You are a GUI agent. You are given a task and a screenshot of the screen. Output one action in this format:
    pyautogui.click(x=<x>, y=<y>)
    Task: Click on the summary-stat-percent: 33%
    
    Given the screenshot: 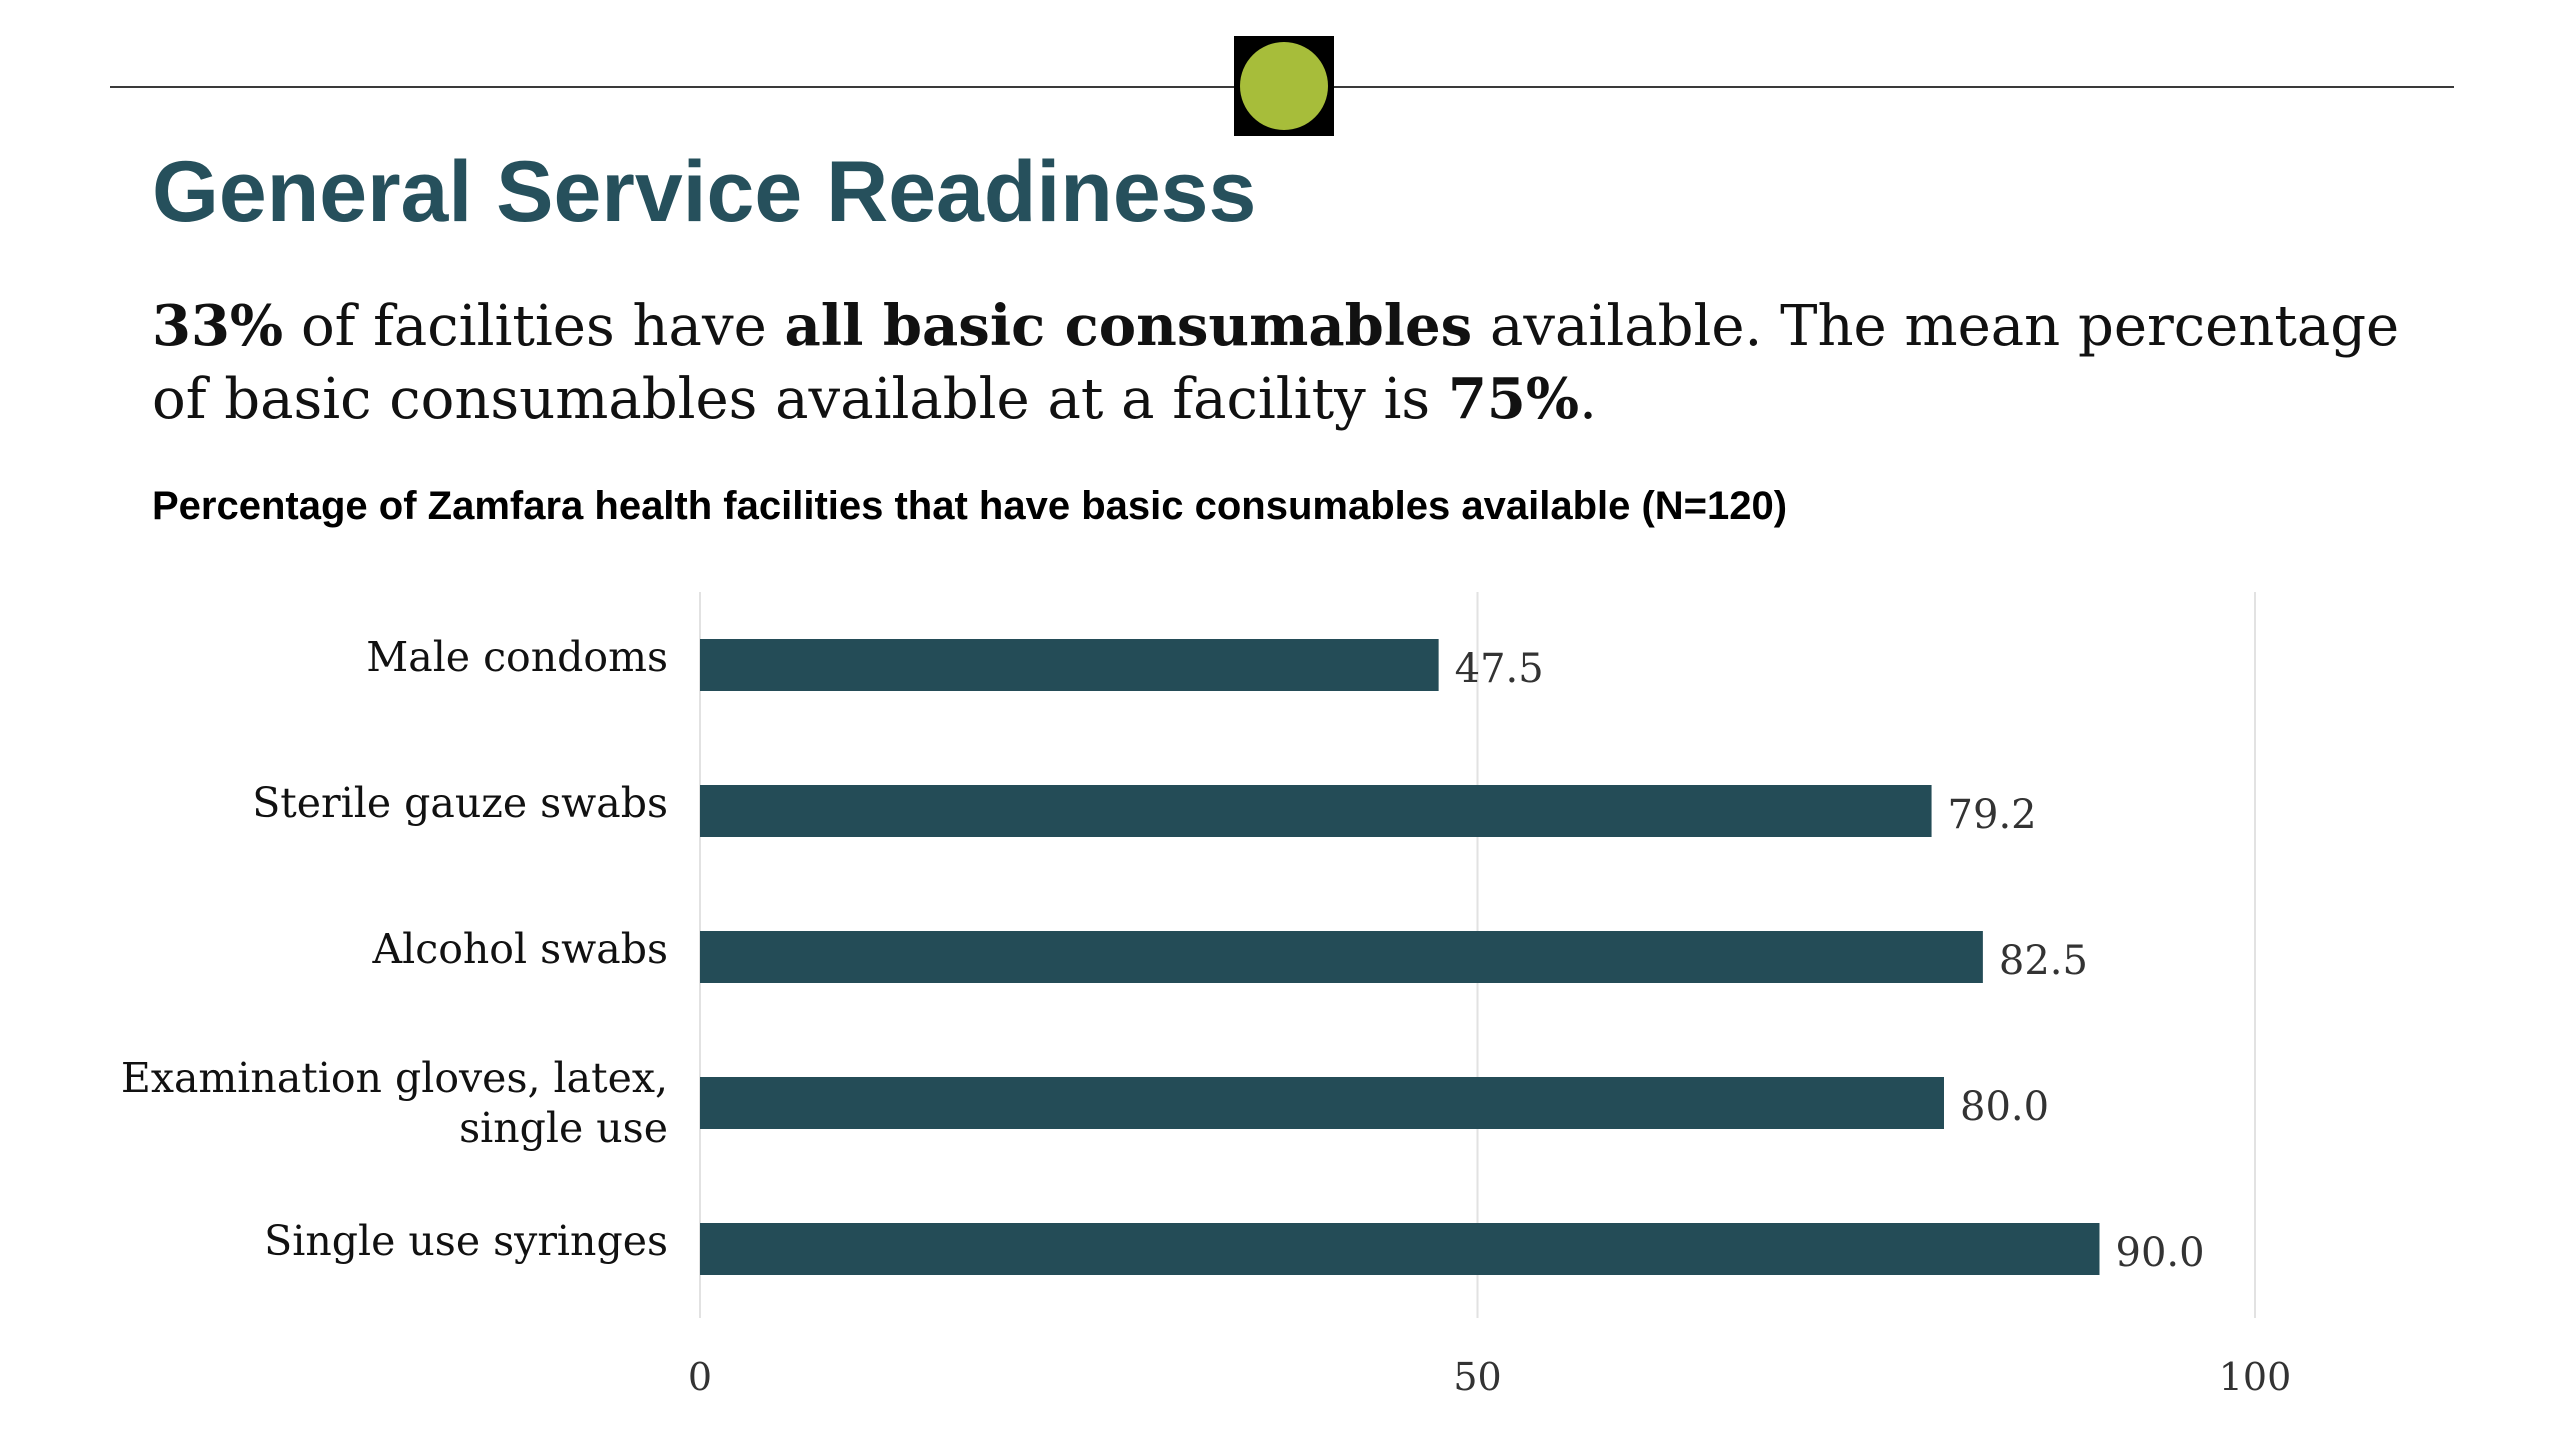 What is the action you would take?
    pyautogui.click(x=218, y=326)
    